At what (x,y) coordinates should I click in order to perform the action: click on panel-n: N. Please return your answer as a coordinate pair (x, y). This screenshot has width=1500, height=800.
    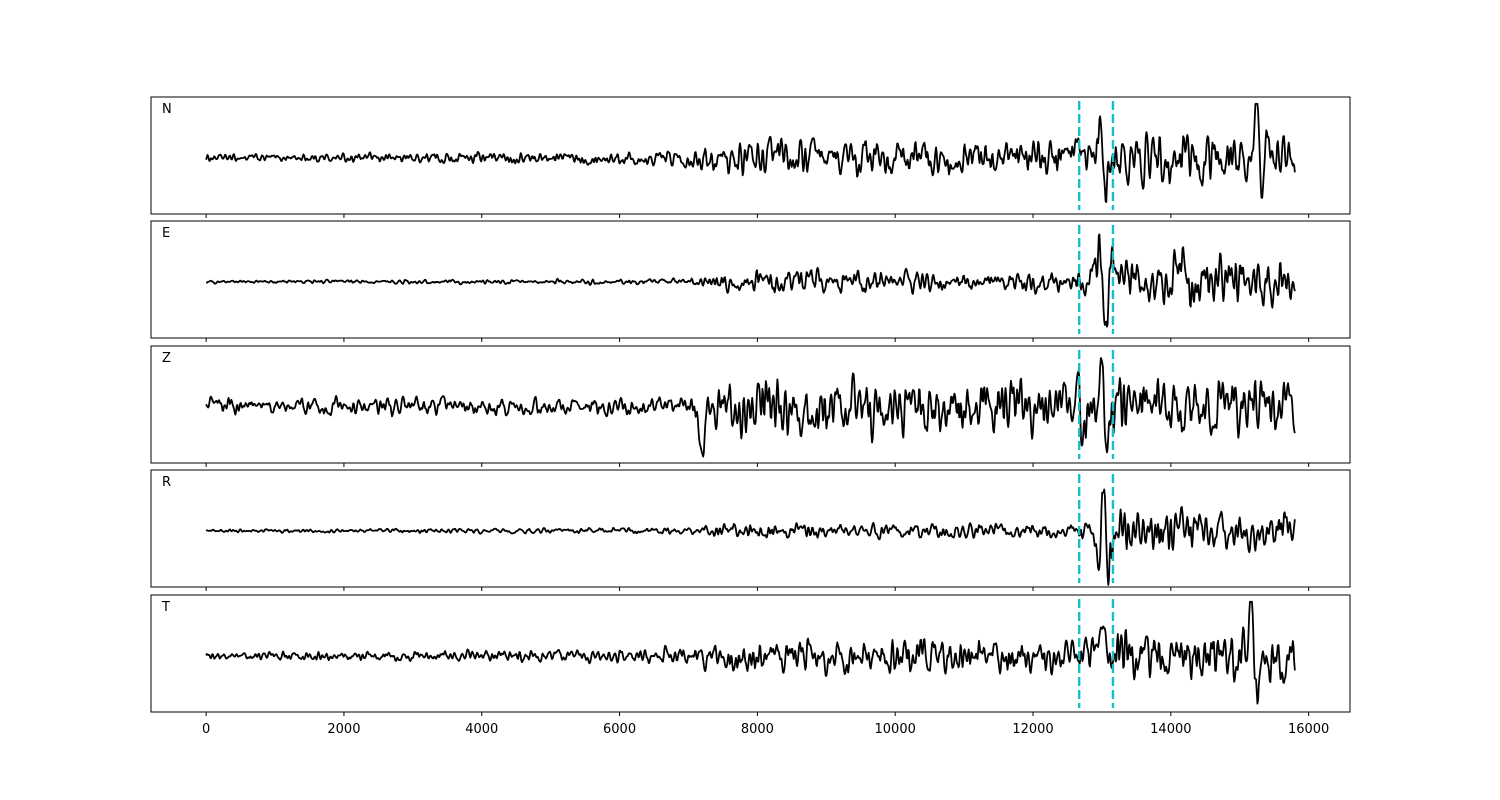
    Looking at the image, I should click on (750, 157).